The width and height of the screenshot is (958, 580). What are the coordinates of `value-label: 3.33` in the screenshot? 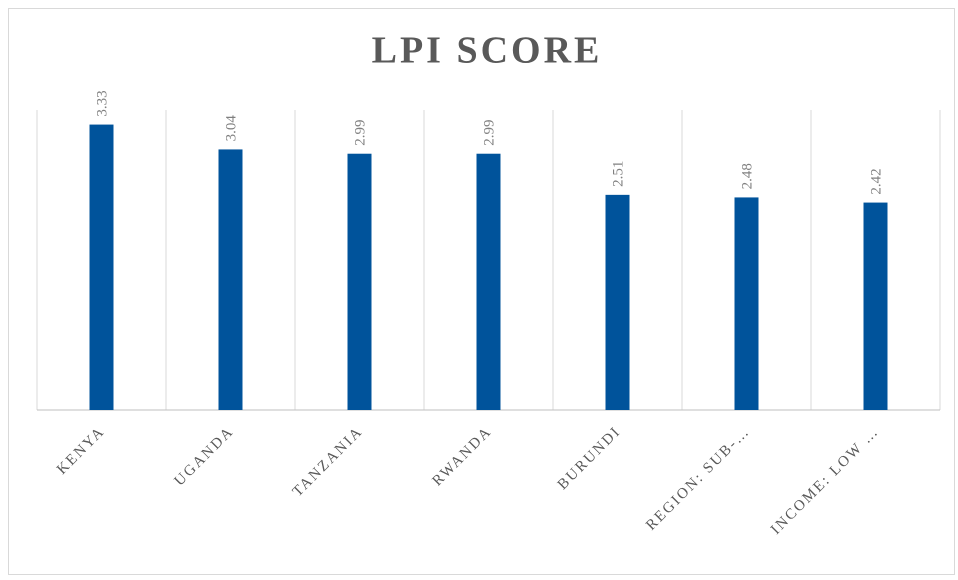 It's located at (103, 103).